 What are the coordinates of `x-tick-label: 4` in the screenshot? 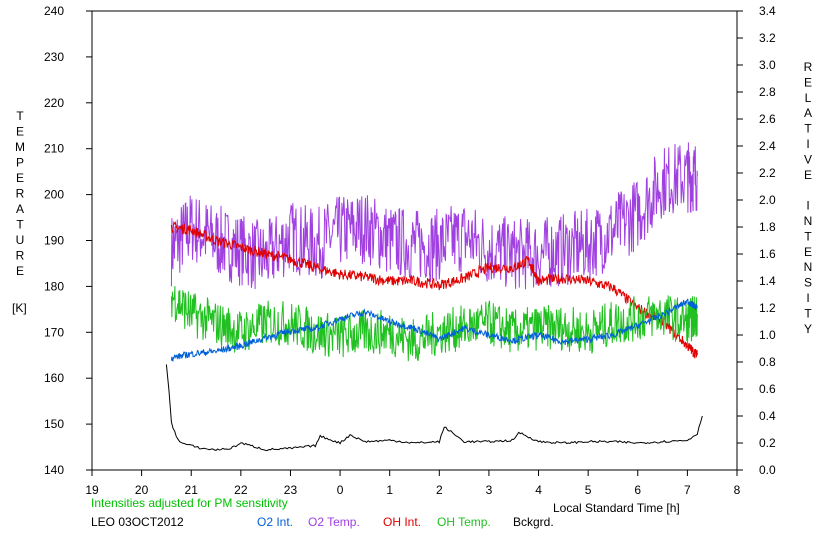 It's located at (538, 490).